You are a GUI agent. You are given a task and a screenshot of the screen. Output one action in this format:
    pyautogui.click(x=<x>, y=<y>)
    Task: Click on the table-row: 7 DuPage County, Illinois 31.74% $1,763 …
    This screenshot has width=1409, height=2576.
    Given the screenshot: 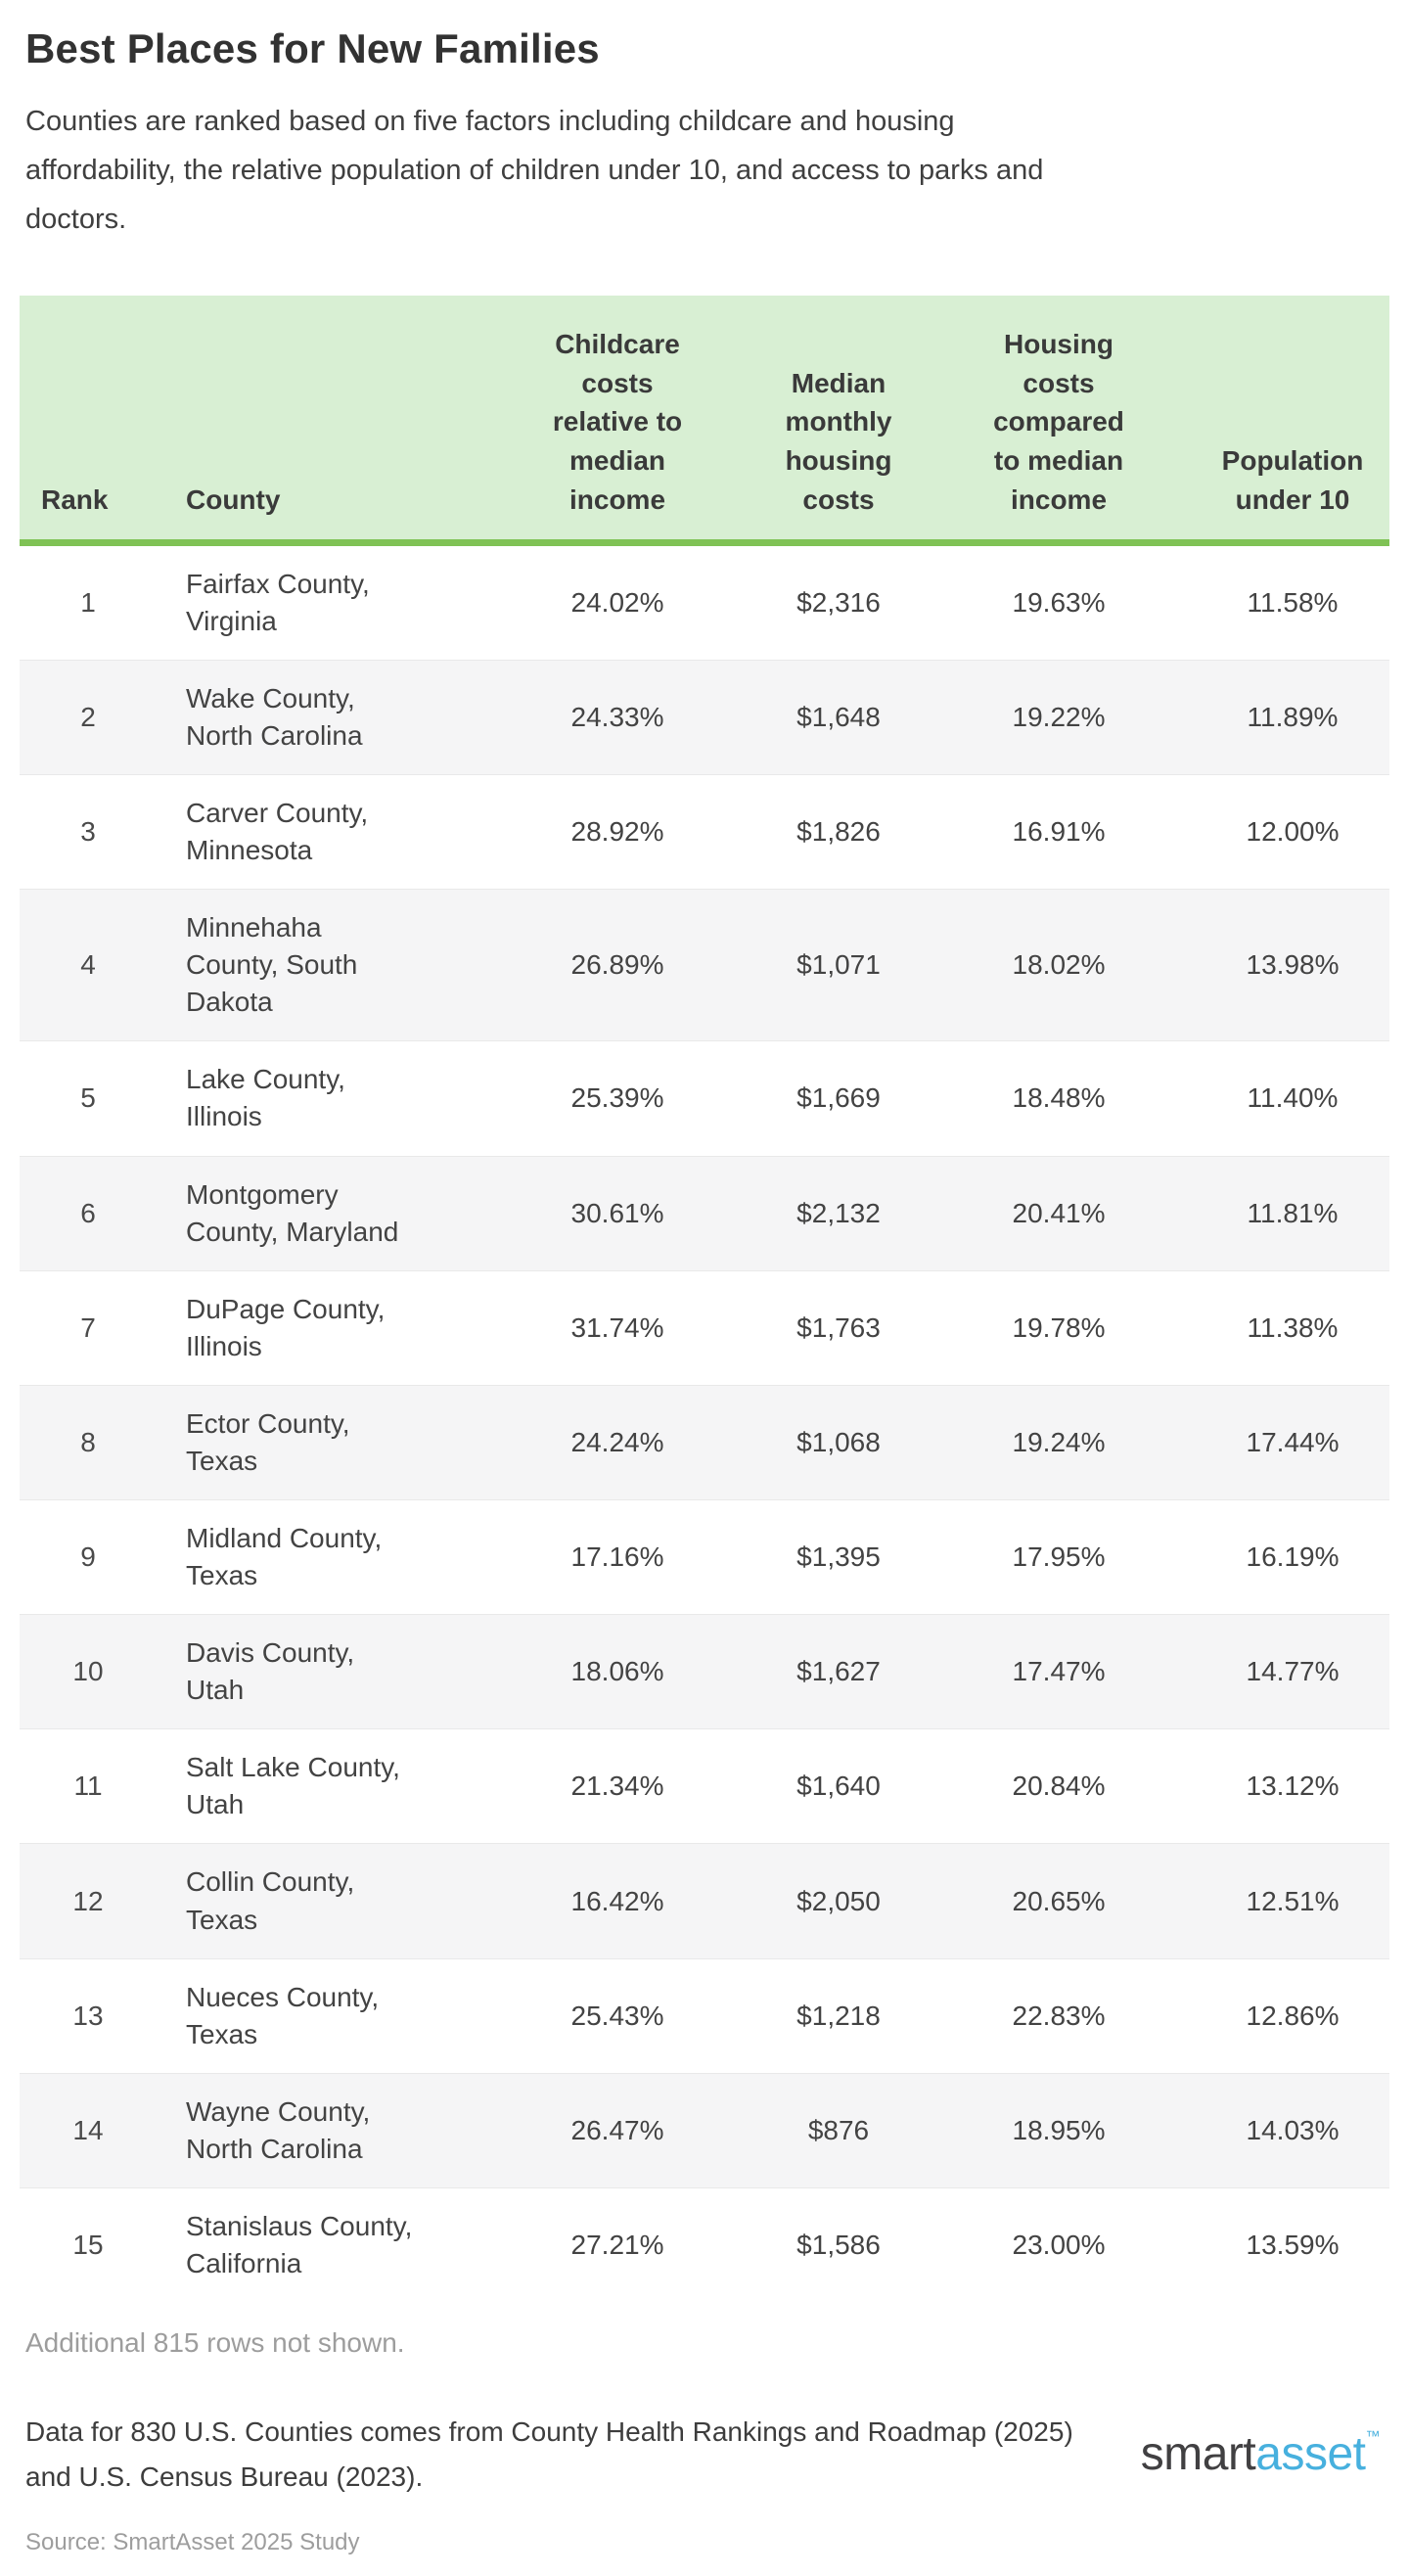 What is the action you would take?
    pyautogui.click(x=705, y=1328)
    